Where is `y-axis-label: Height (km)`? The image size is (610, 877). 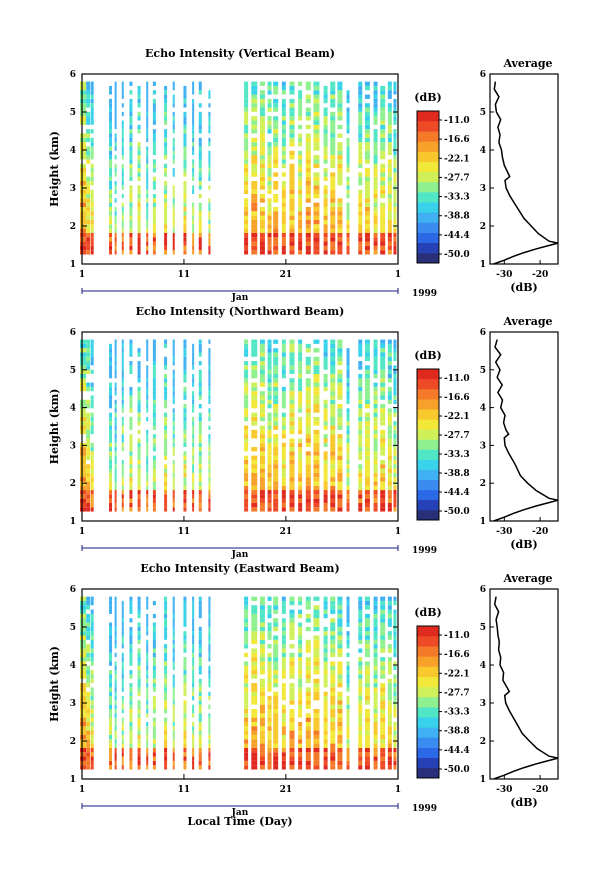
y-axis-label: Height (km) is located at coordinates (54, 427).